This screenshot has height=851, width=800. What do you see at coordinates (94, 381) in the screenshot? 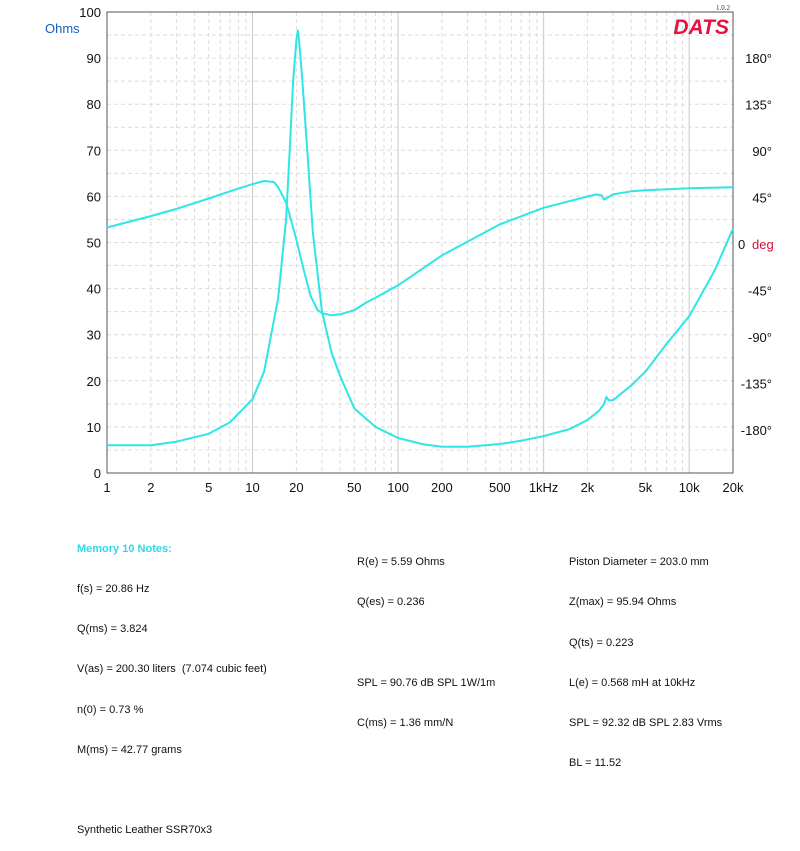
I see `y-tick-label: 20` at bounding box center [94, 381].